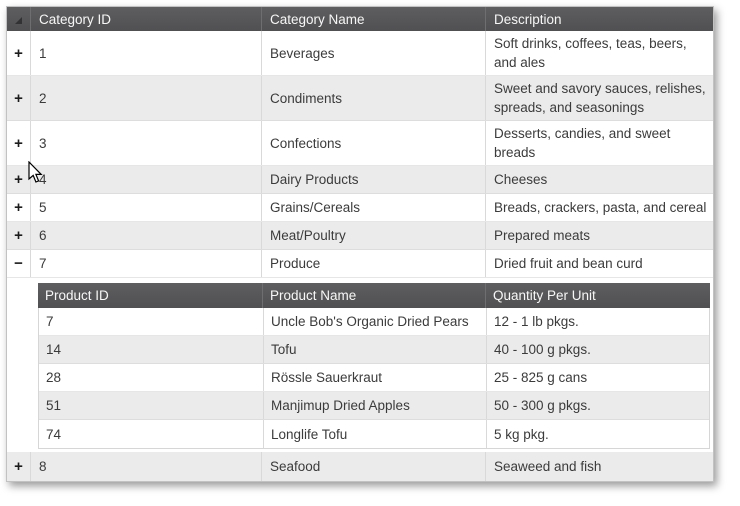 The width and height of the screenshot is (740, 506). I want to click on cell-category-name: Seafood, so click(374, 466).